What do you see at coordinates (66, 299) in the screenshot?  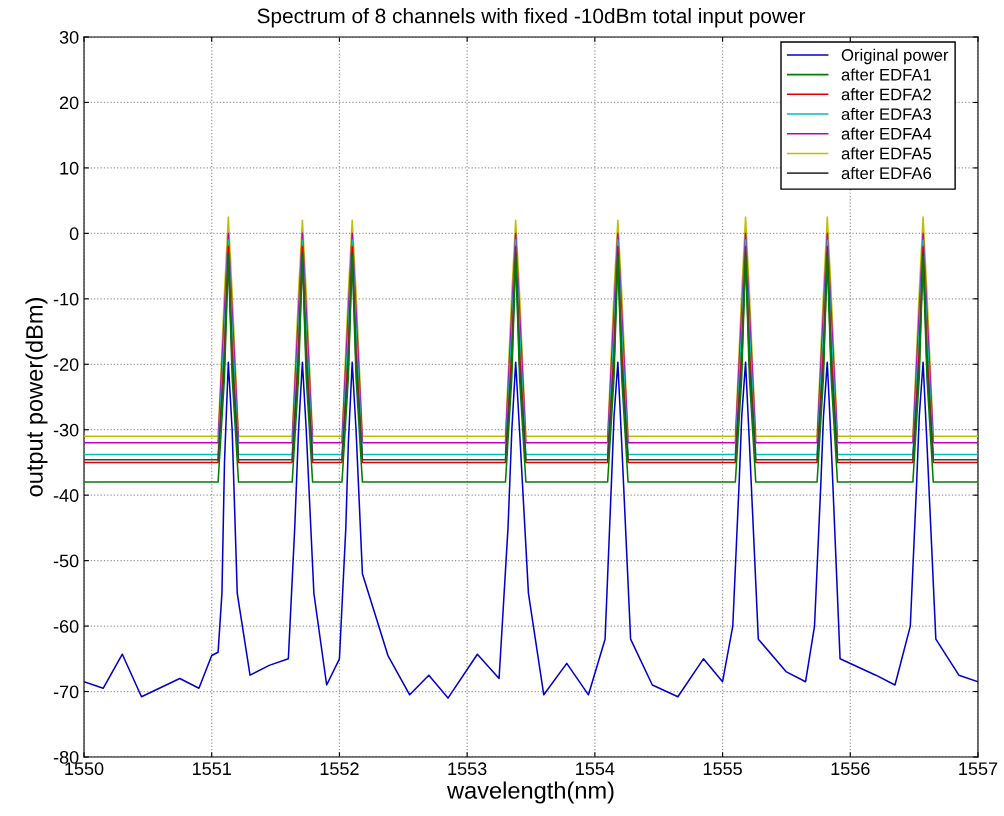 I see `y-tick-label: -10` at bounding box center [66, 299].